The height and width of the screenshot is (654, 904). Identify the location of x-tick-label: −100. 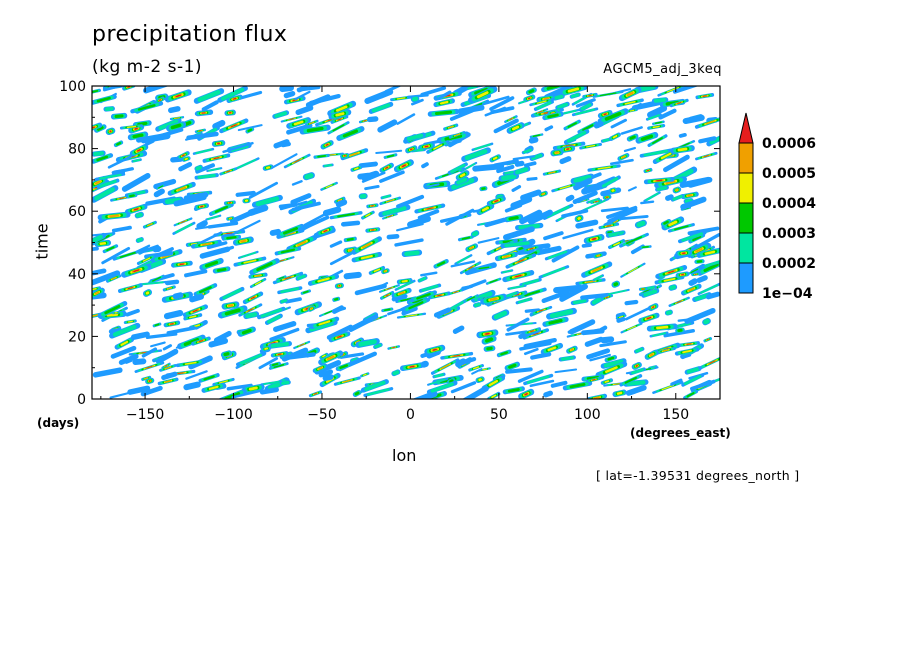
(233, 415).